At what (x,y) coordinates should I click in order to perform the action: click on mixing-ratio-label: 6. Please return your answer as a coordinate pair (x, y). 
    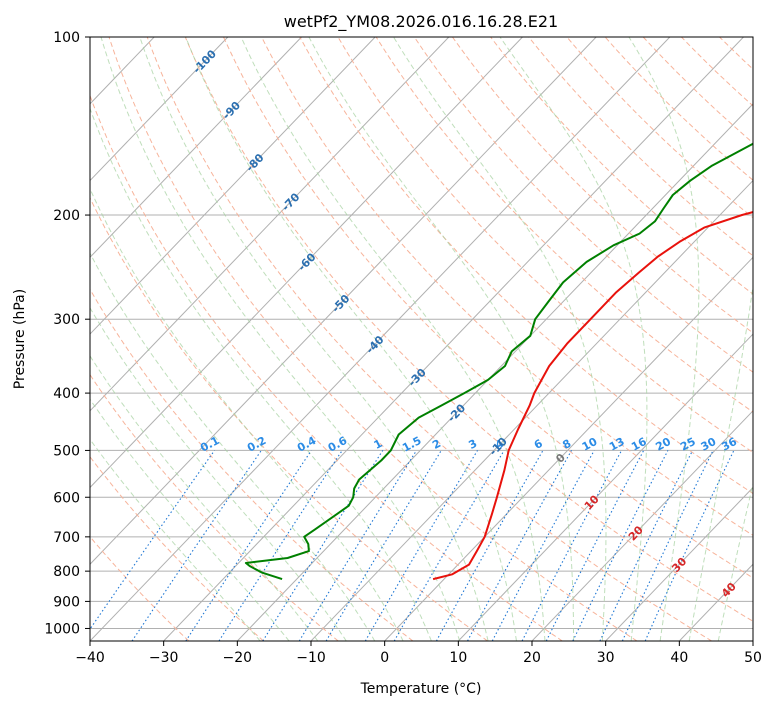
    Looking at the image, I should click on (538, 444).